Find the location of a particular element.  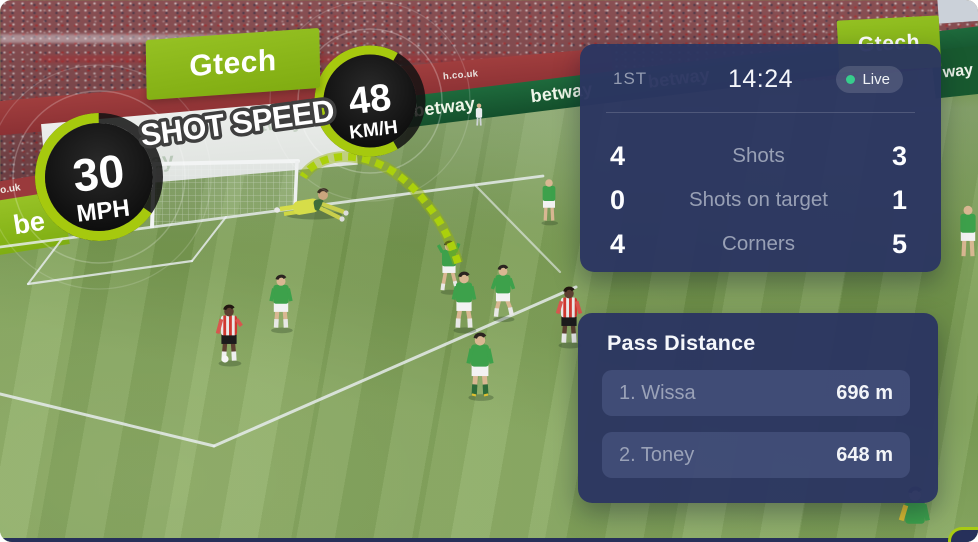

stand-walkway is located at coordinates (150, 38).